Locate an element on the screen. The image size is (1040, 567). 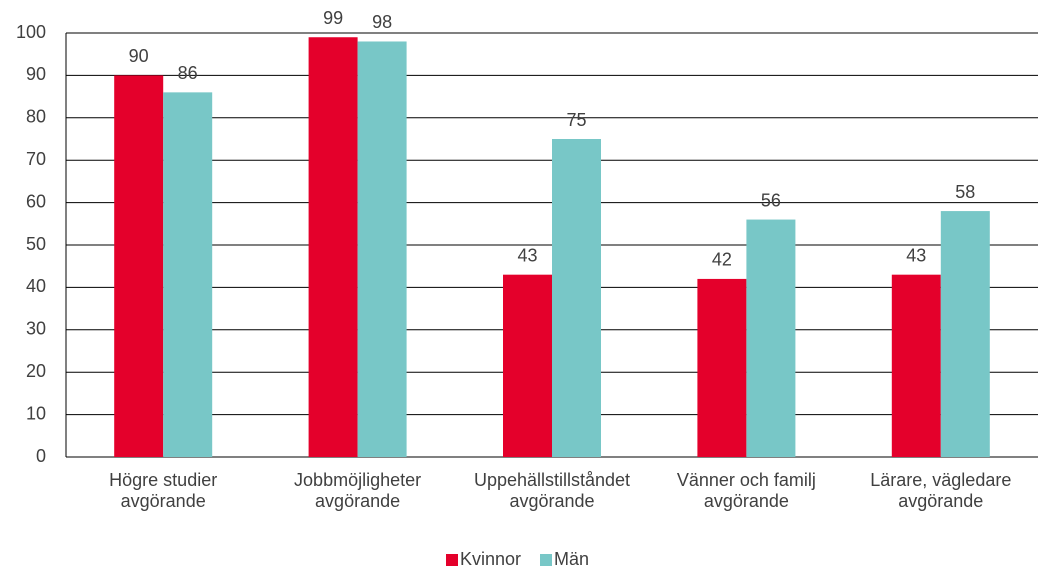
x-tick-label: Högre studier avgörande is located at coordinates (163, 490).